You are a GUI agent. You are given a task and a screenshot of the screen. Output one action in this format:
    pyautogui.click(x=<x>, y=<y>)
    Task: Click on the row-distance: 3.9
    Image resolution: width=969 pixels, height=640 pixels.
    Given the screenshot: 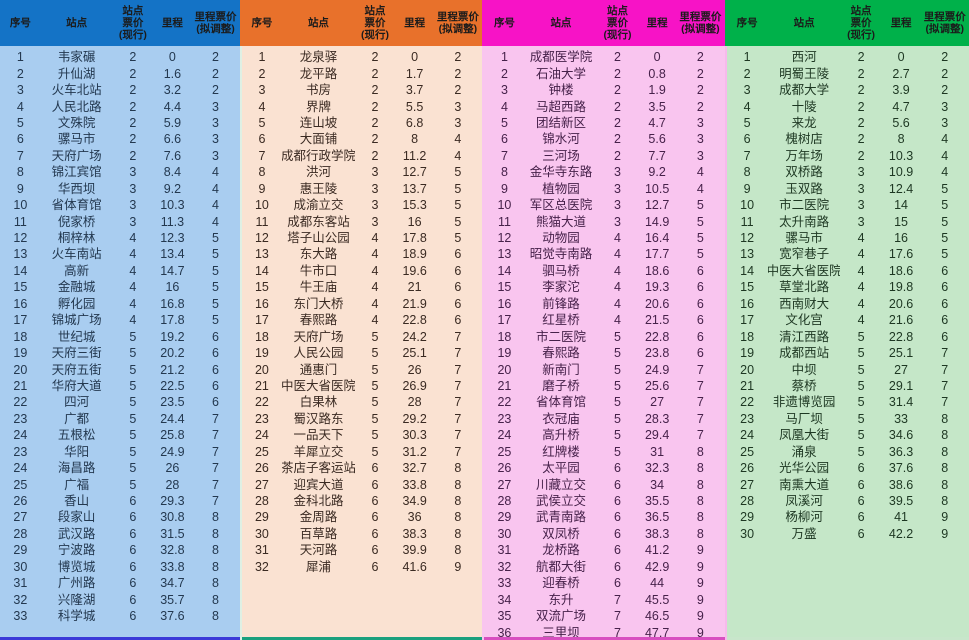 What is the action you would take?
    pyautogui.click(x=901, y=90)
    